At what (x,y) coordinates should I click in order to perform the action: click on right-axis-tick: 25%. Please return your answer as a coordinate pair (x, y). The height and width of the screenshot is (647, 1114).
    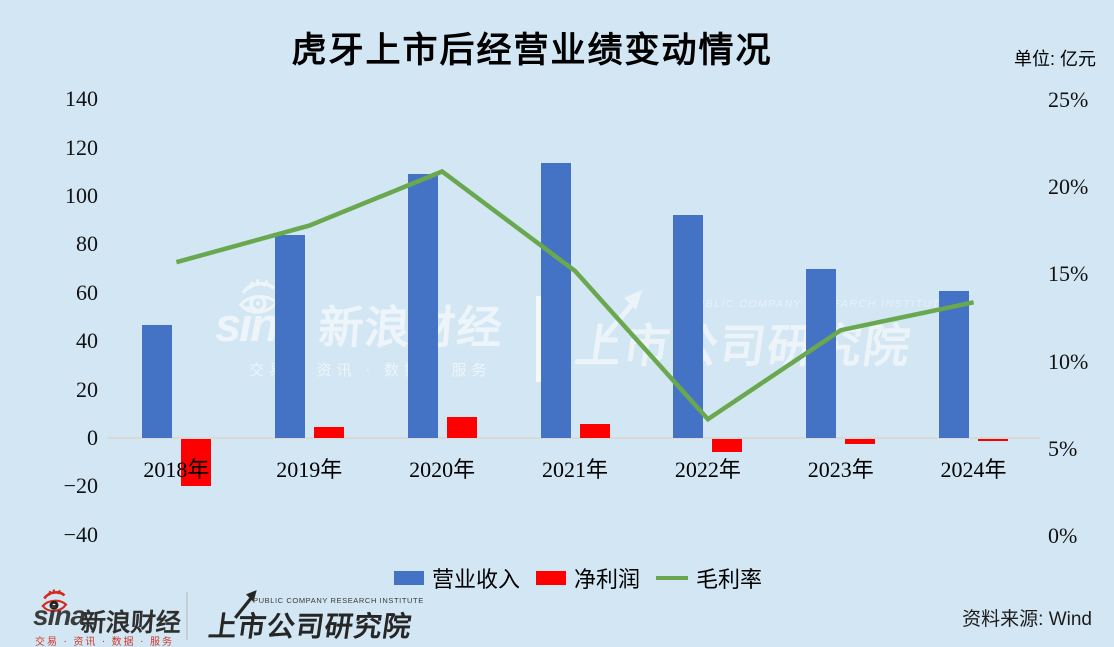
    Looking at the image, I should click on (1068, 99).